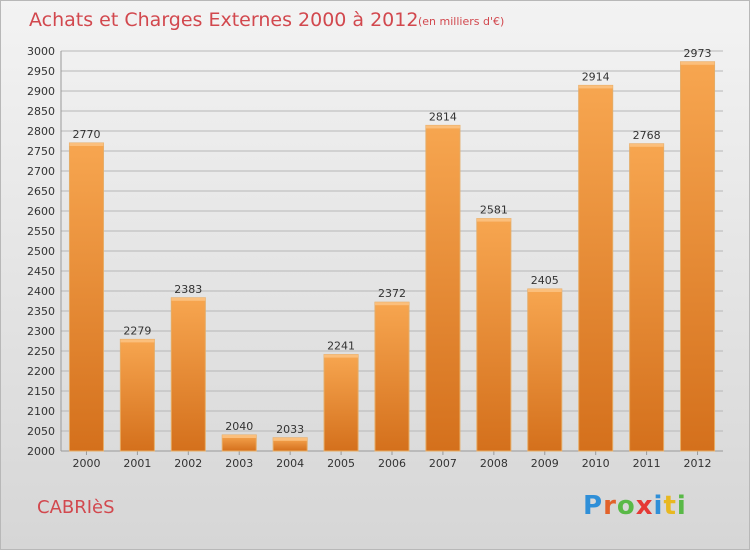 Image resolution: width=750 pixels, height=550 pixels. Describe the element at coordinates (41, 191) in the screenshot. I see `y-tick-label: 2650` at that location.